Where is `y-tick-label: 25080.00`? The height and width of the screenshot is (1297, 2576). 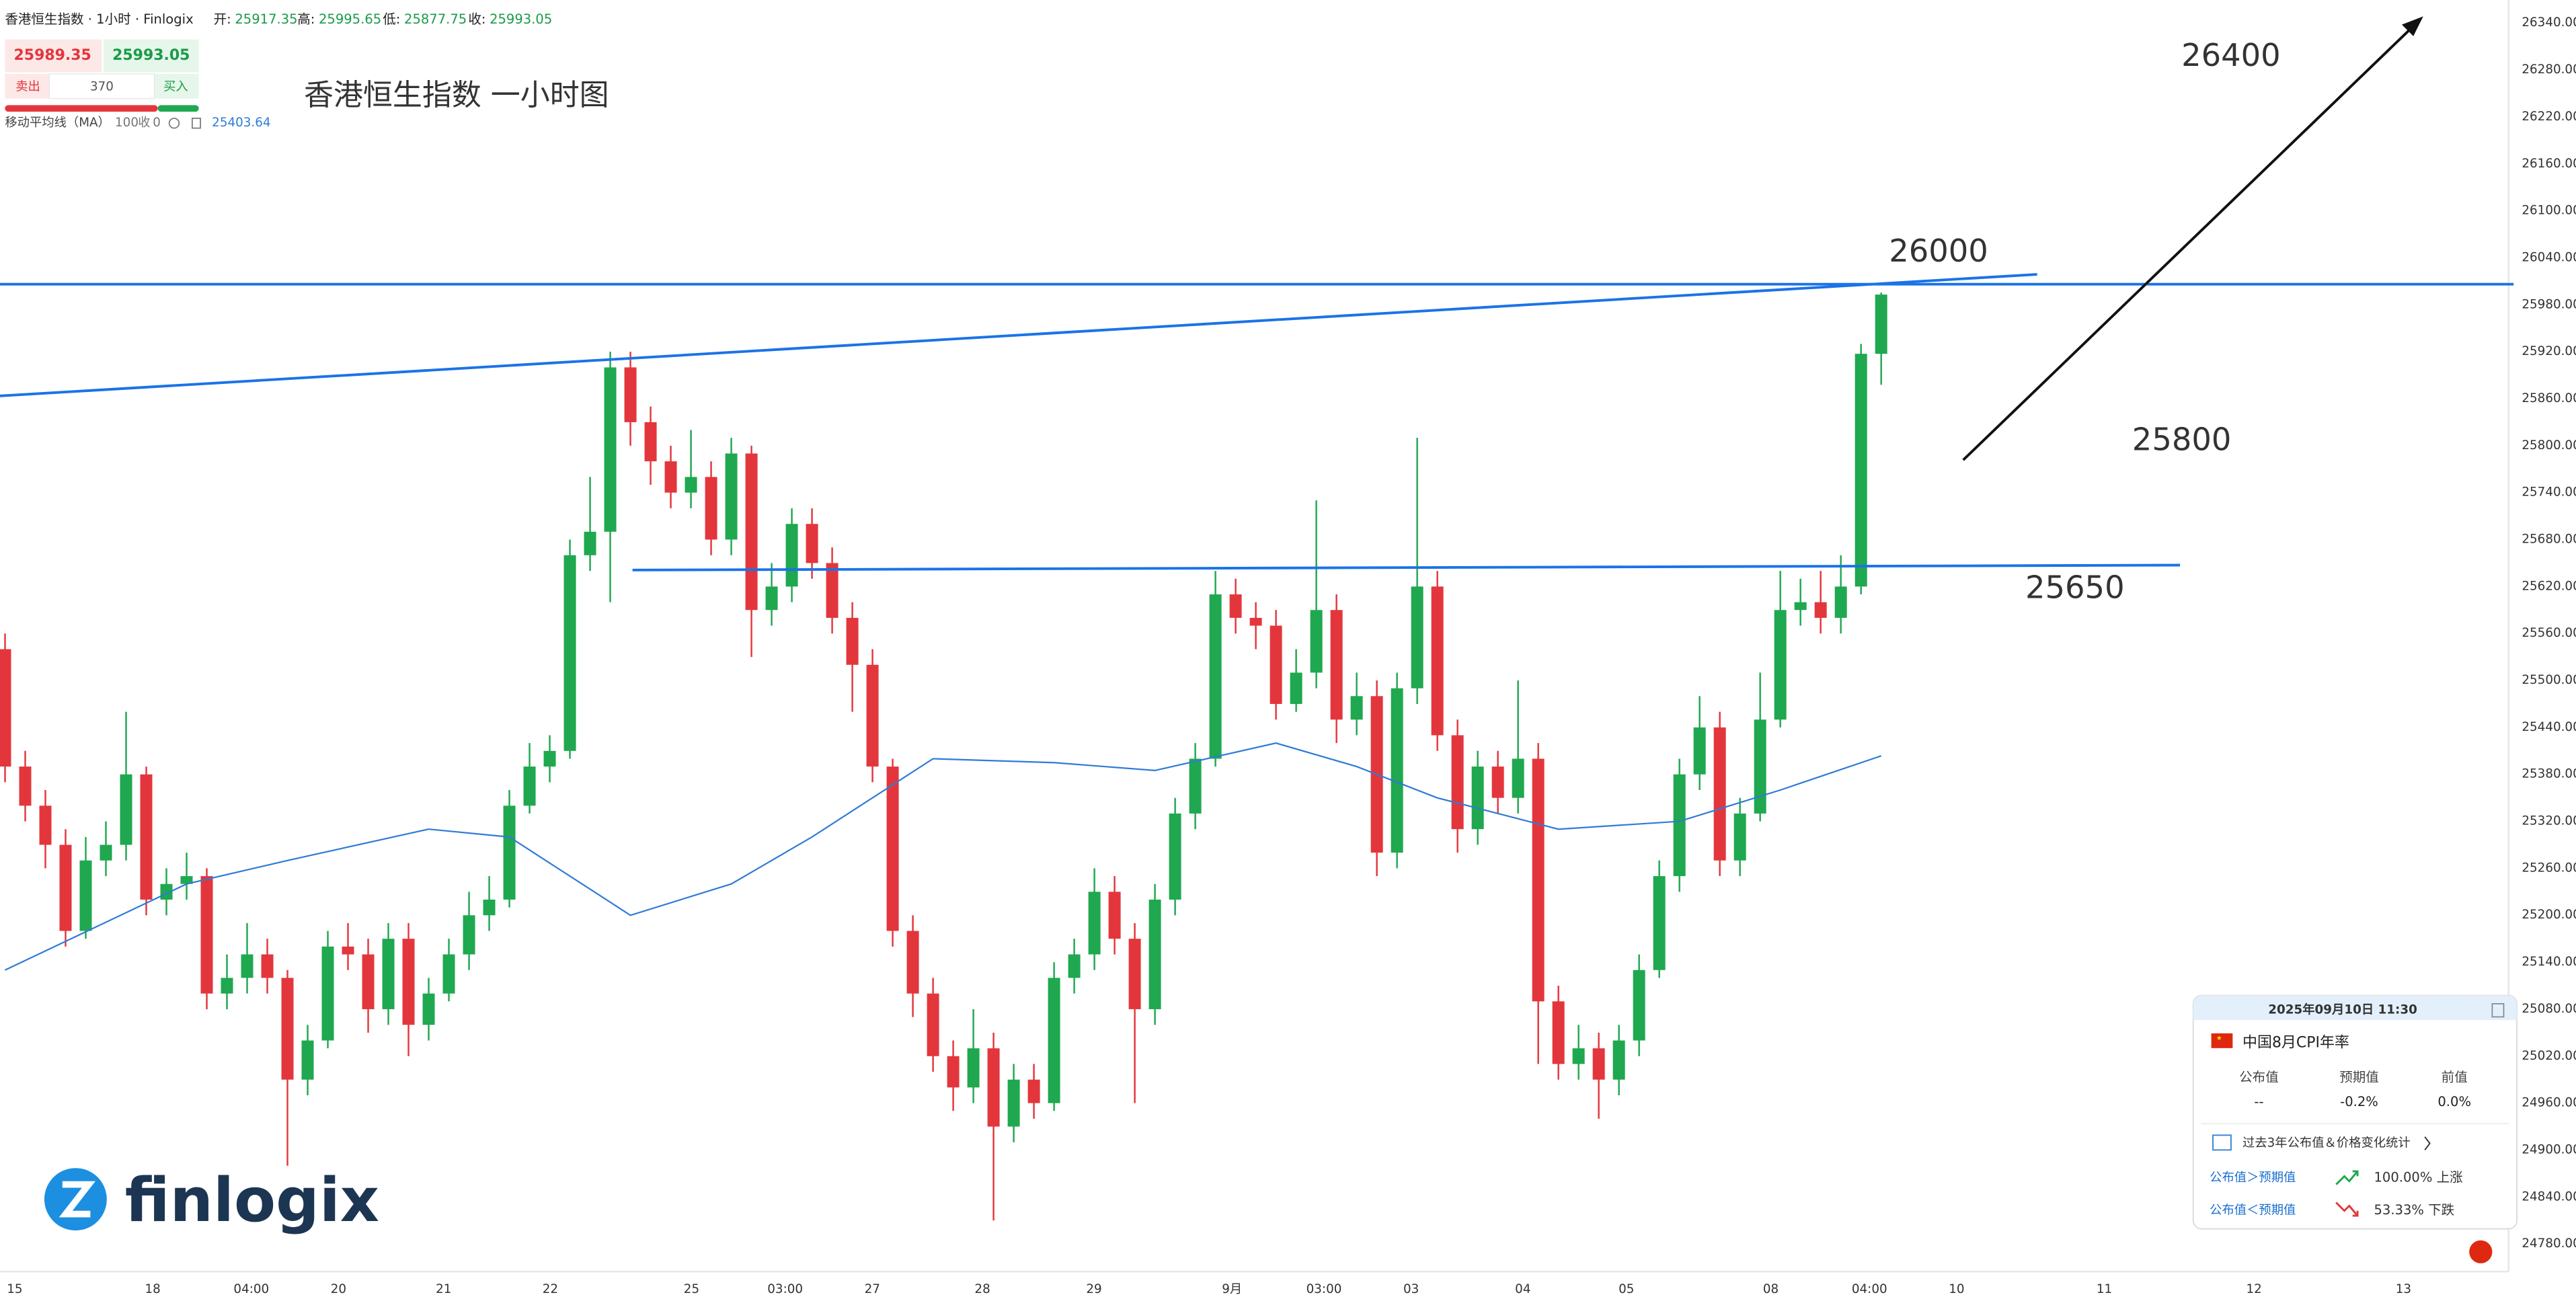
y-tick-label: 25080.00 is located at coordinates (2549, 1009).